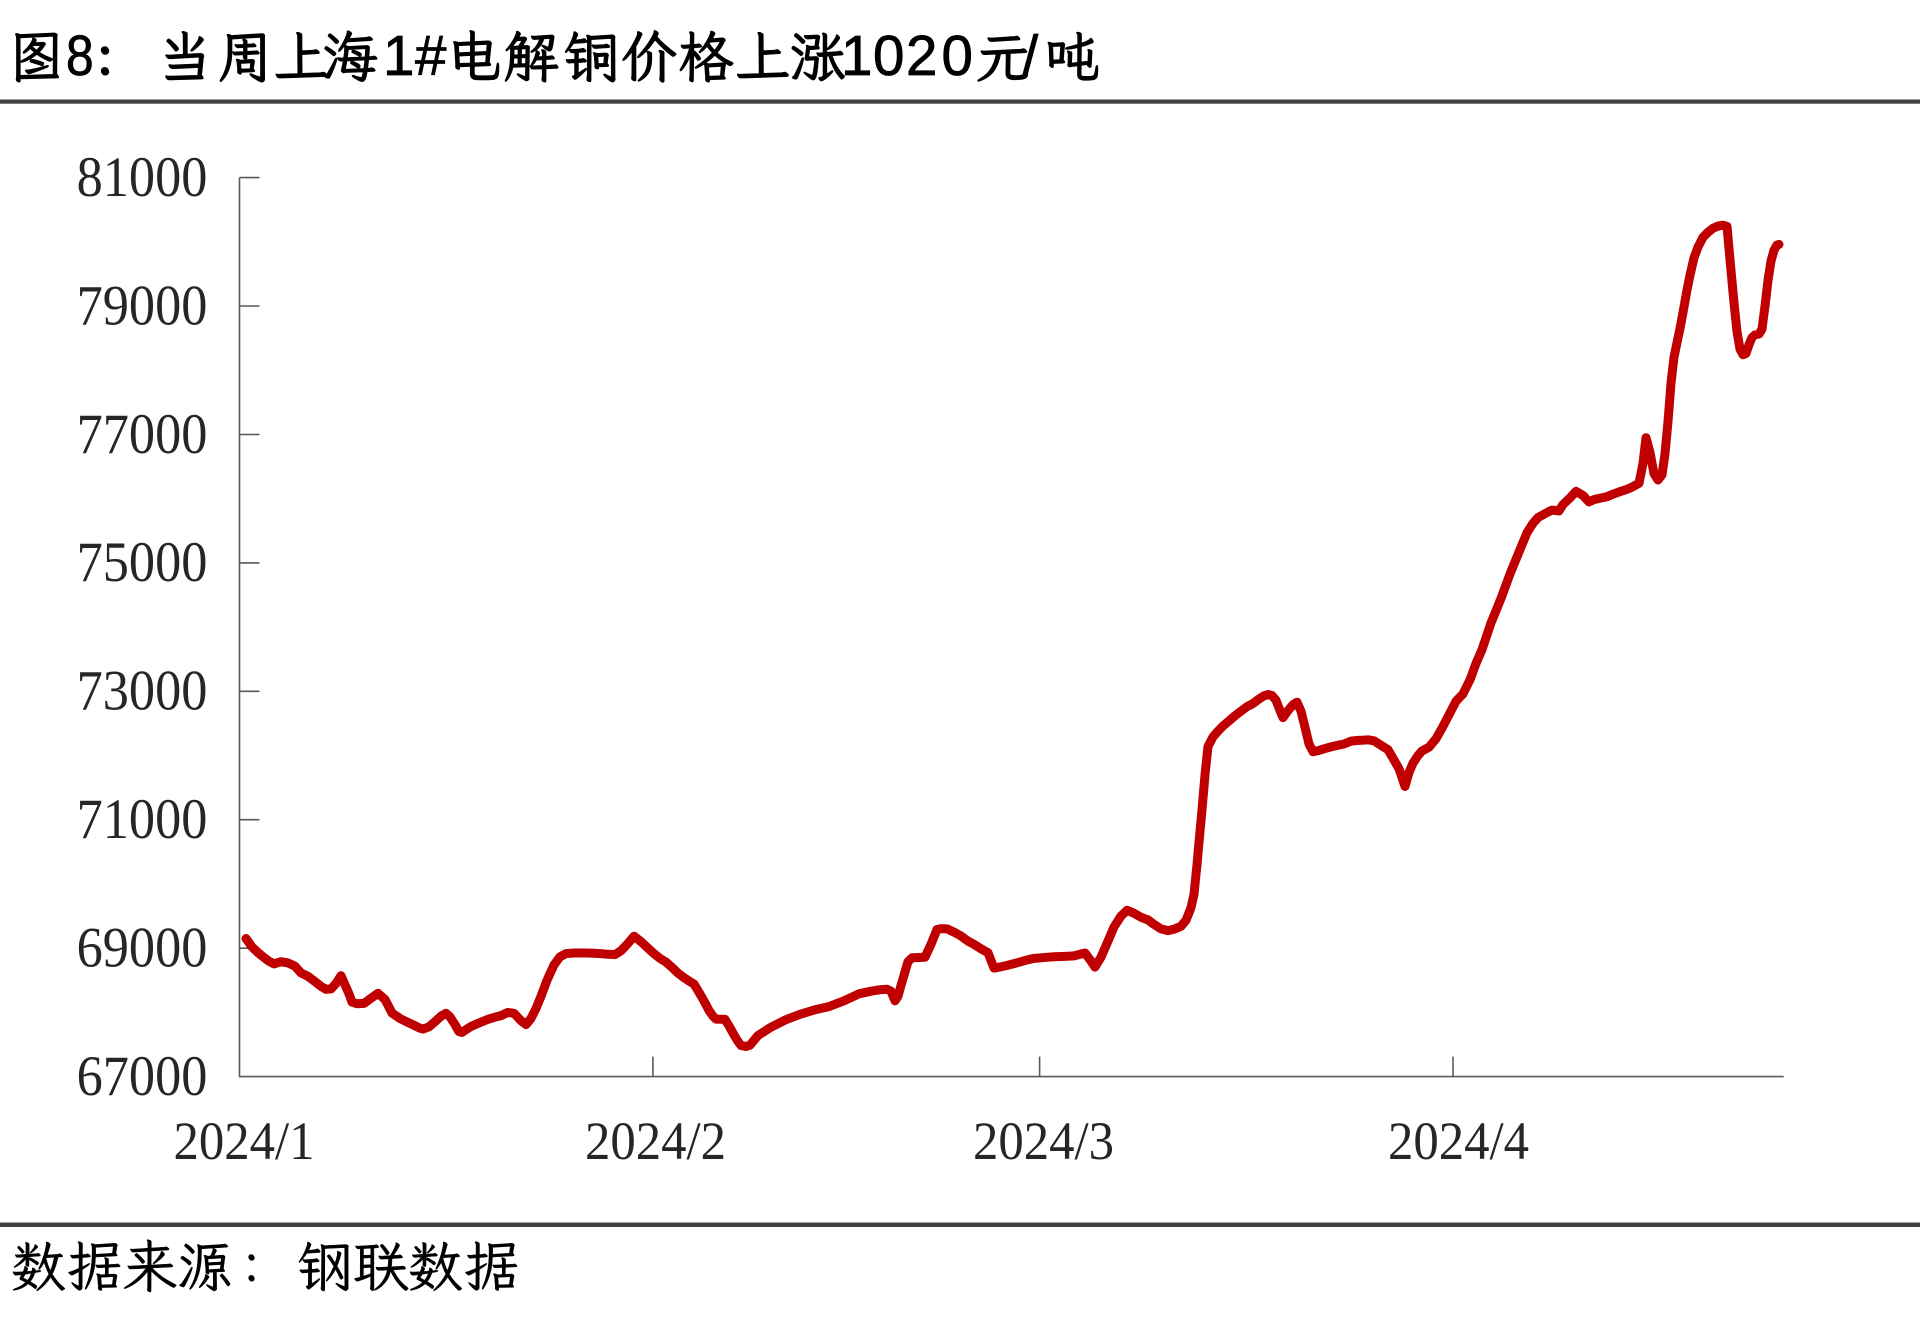 The height and width of the screenshot is (1331, 1920). I want to click on svg-text: 2024/4, so click(1458, 1141).